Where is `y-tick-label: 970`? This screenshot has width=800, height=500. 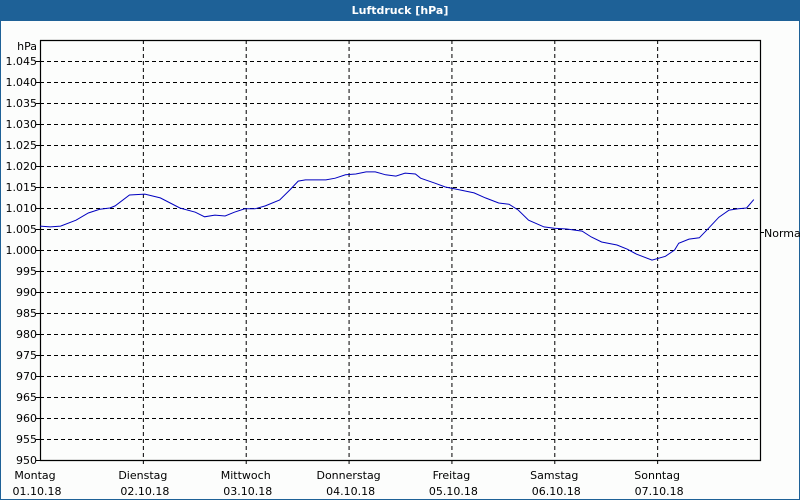
y-tick-label: 970 is located at coordinates (26, 376).